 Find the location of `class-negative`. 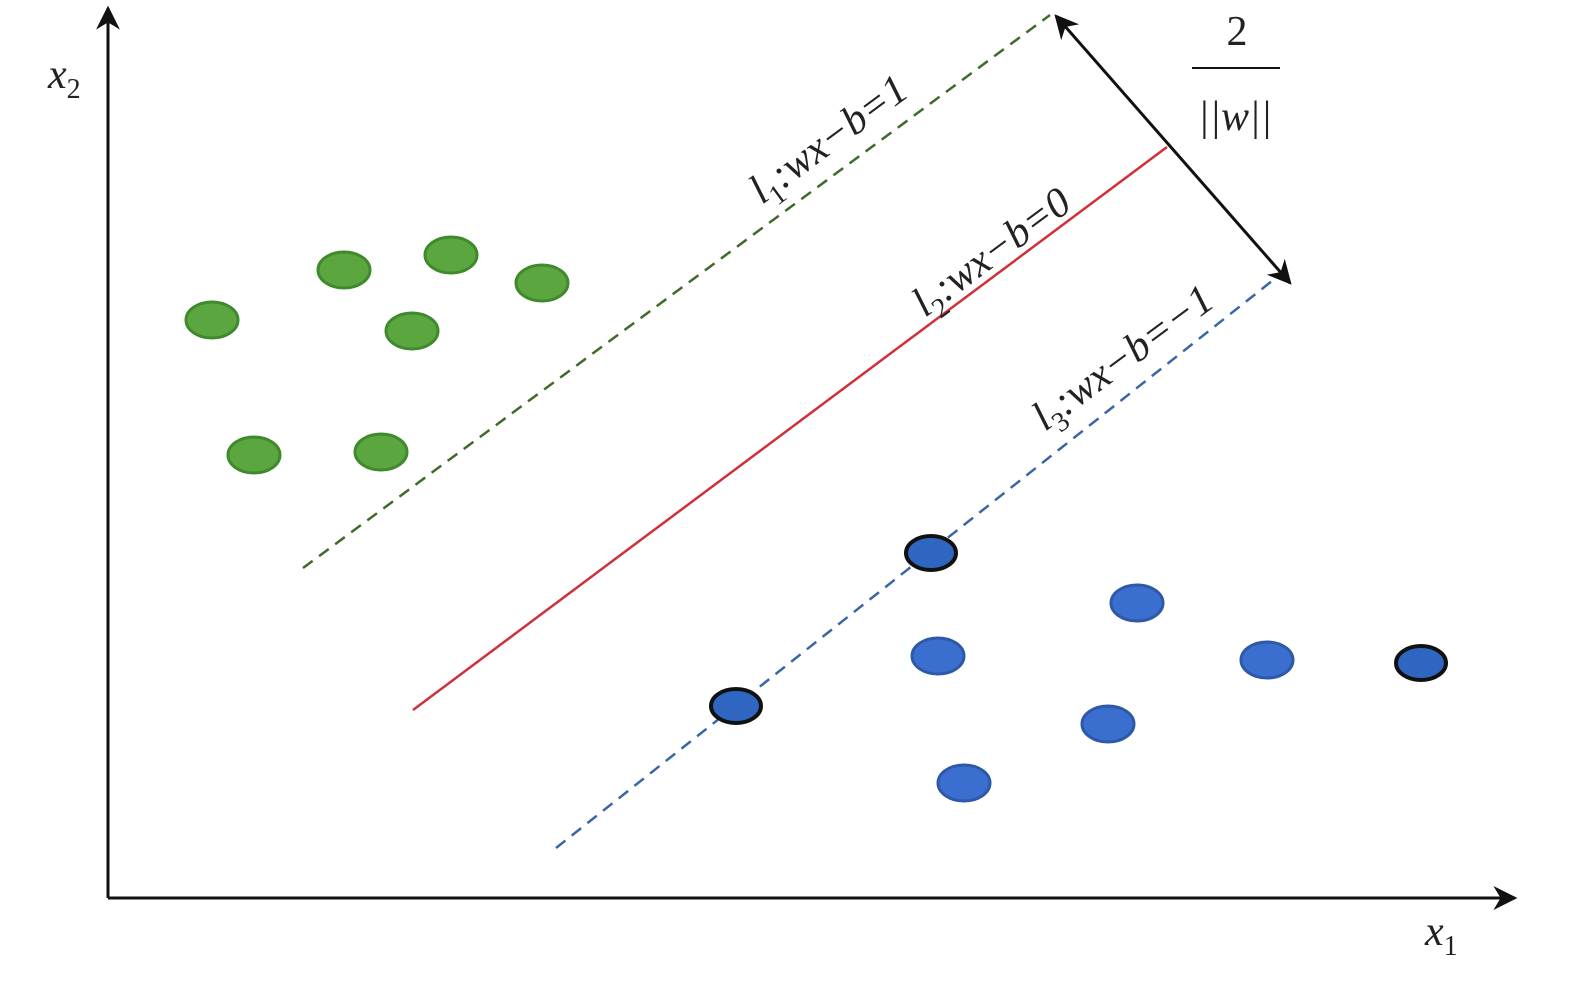

class-negative is located at coordinates (1102, 693).